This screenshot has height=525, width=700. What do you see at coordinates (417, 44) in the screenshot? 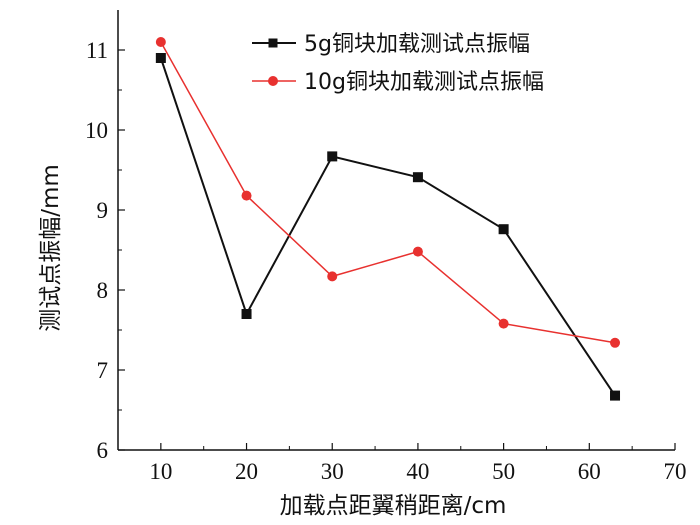
I see `legend-label-series-1: 5g铜块加载测试点振幅` at bounding box center [417, 44].